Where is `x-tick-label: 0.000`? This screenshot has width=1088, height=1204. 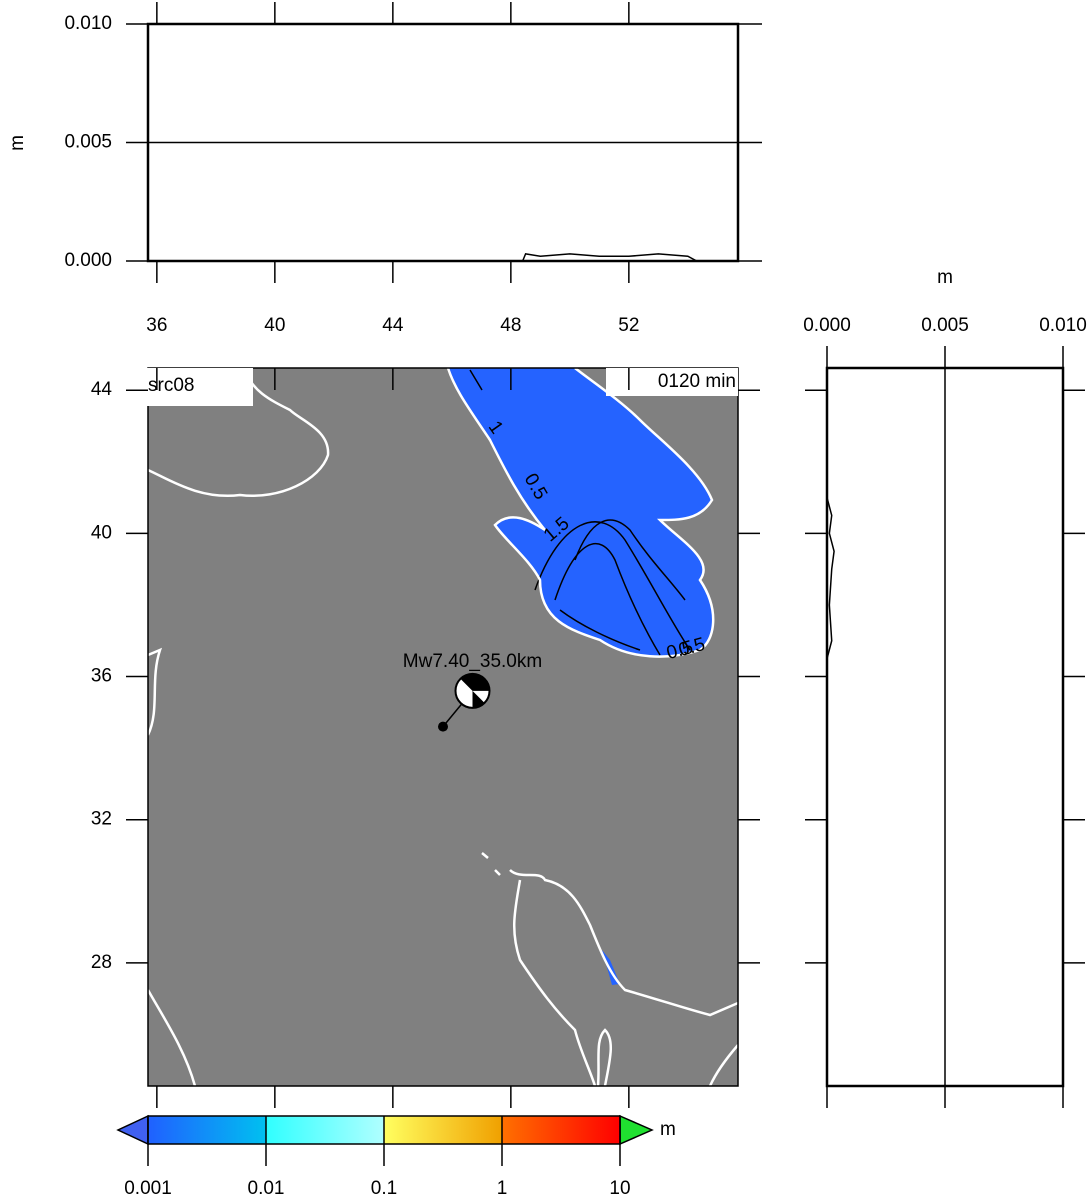
x-tick-label: 0.000 is located at coordinates (827, 325).